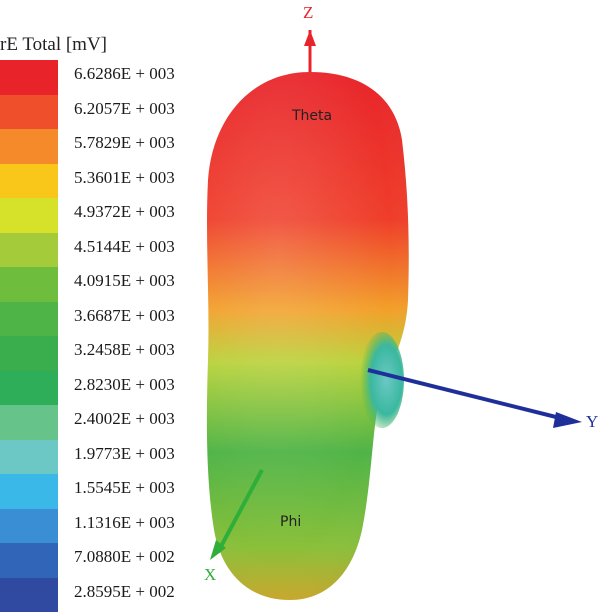 Image resolution: width=600 pixels, height=612 pixels. I want to click on x-axis-label: X, so click(210, 574).